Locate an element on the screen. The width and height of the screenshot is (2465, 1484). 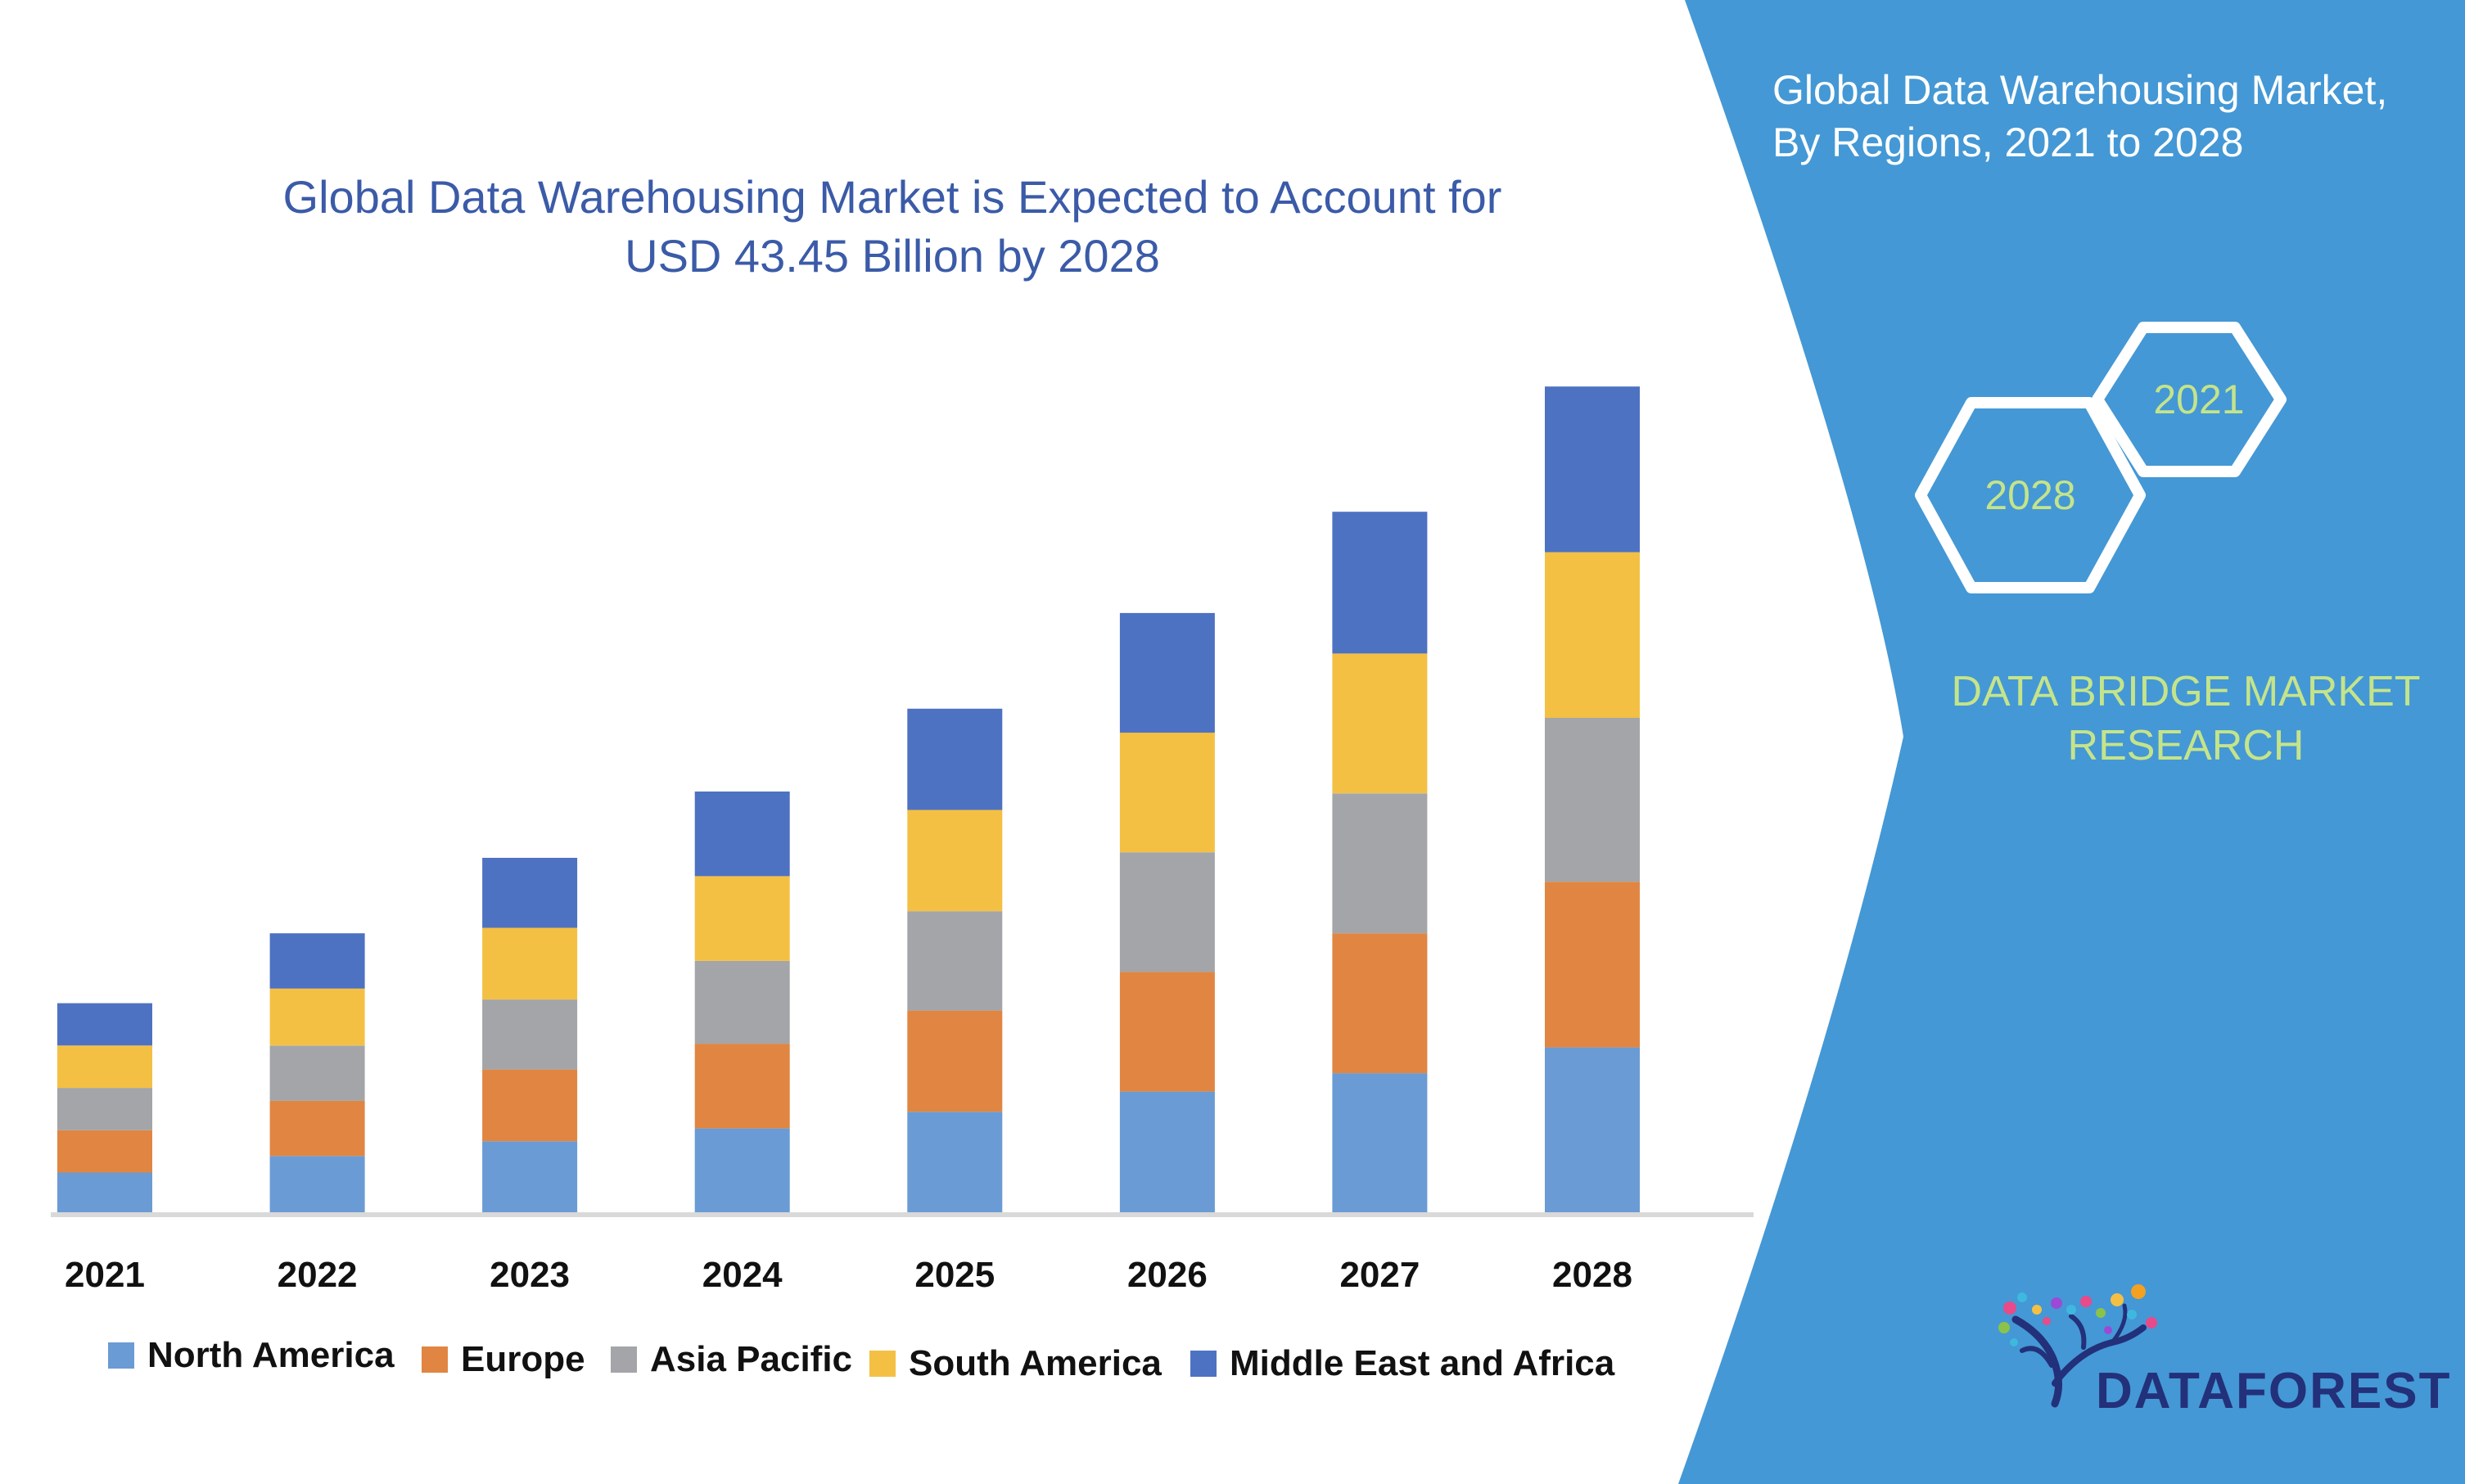
bar-2022-europe is located at coordinates (317, 1128).